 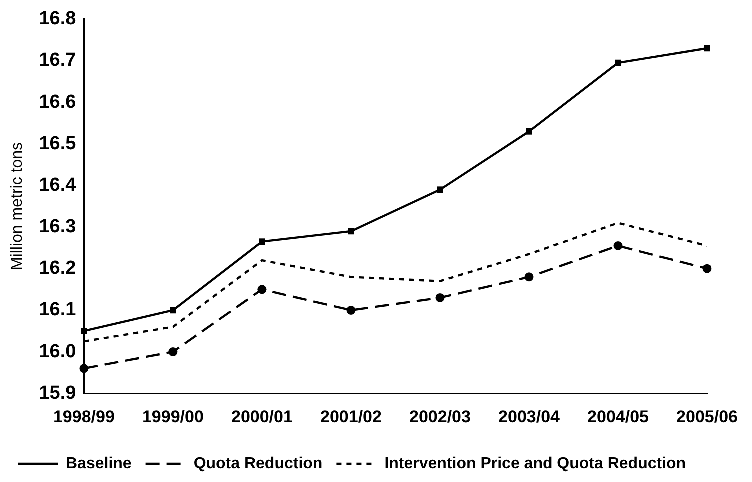 What do you see at coordinates (58, 185) in the screenshot?
I see `y-tick-label: 16.4` at bounding box center [58, 185].